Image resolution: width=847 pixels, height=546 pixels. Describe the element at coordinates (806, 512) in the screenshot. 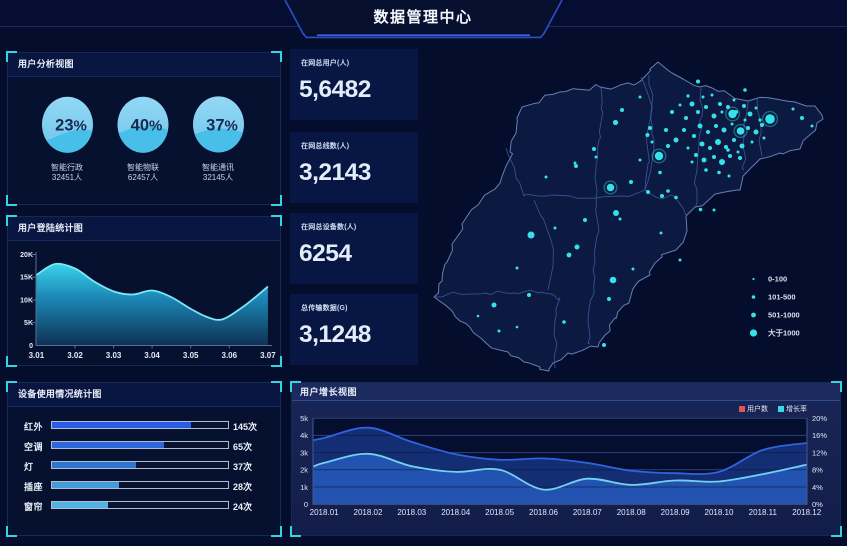

I see `svg-text: 2018.12` at that location.